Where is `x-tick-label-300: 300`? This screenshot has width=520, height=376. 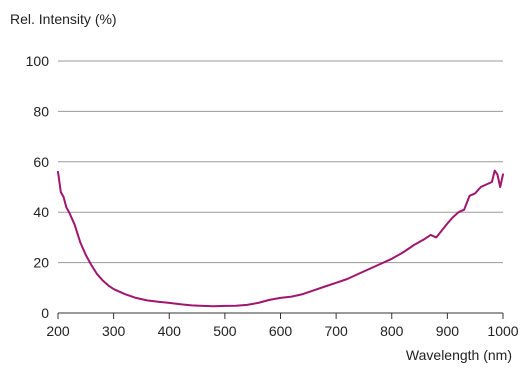 x-tick-label-300: 300 is located at coordinates (114, 331).